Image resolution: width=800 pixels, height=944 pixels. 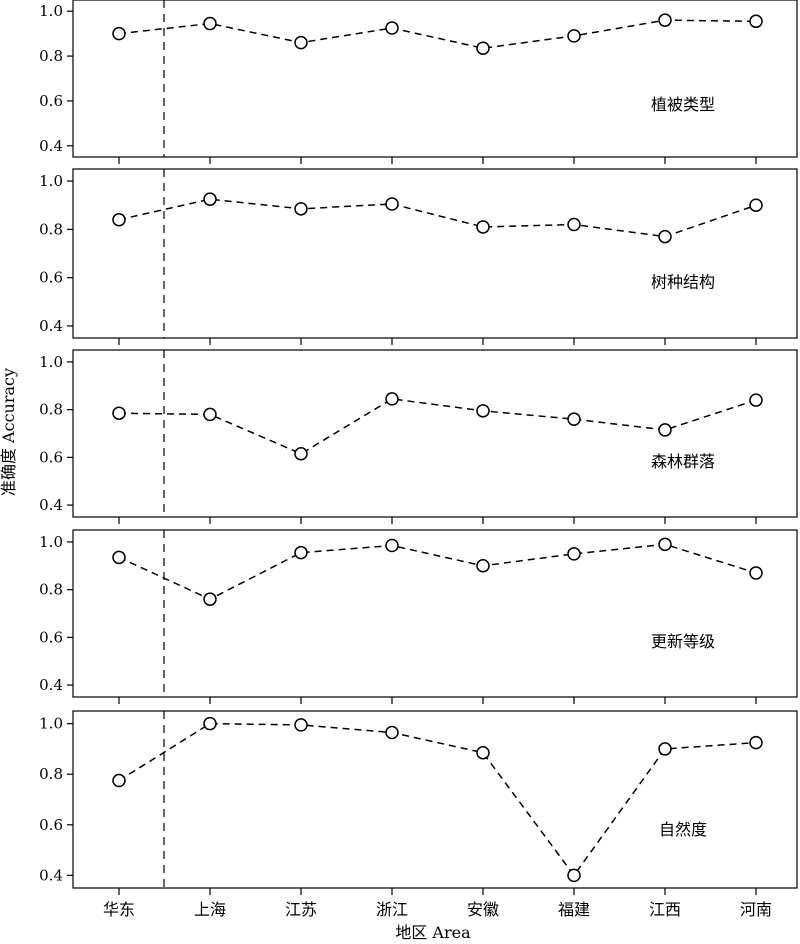 I want to click on x-tick-label: 福建, so click(x=574, y=909).